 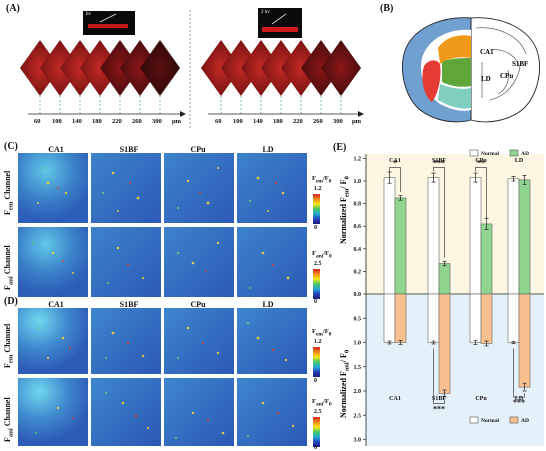 I want to click on inset-label-hv: hv, so click(x=88, y=14).